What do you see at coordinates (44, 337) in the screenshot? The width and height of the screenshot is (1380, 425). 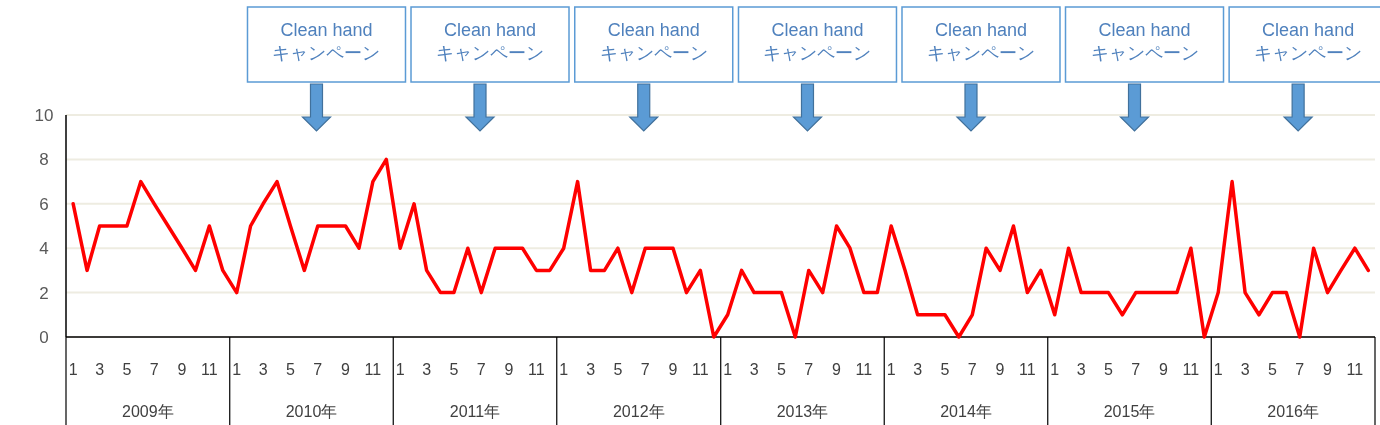 I see `y-tick-label: 0` at bounding box center [44, 337].